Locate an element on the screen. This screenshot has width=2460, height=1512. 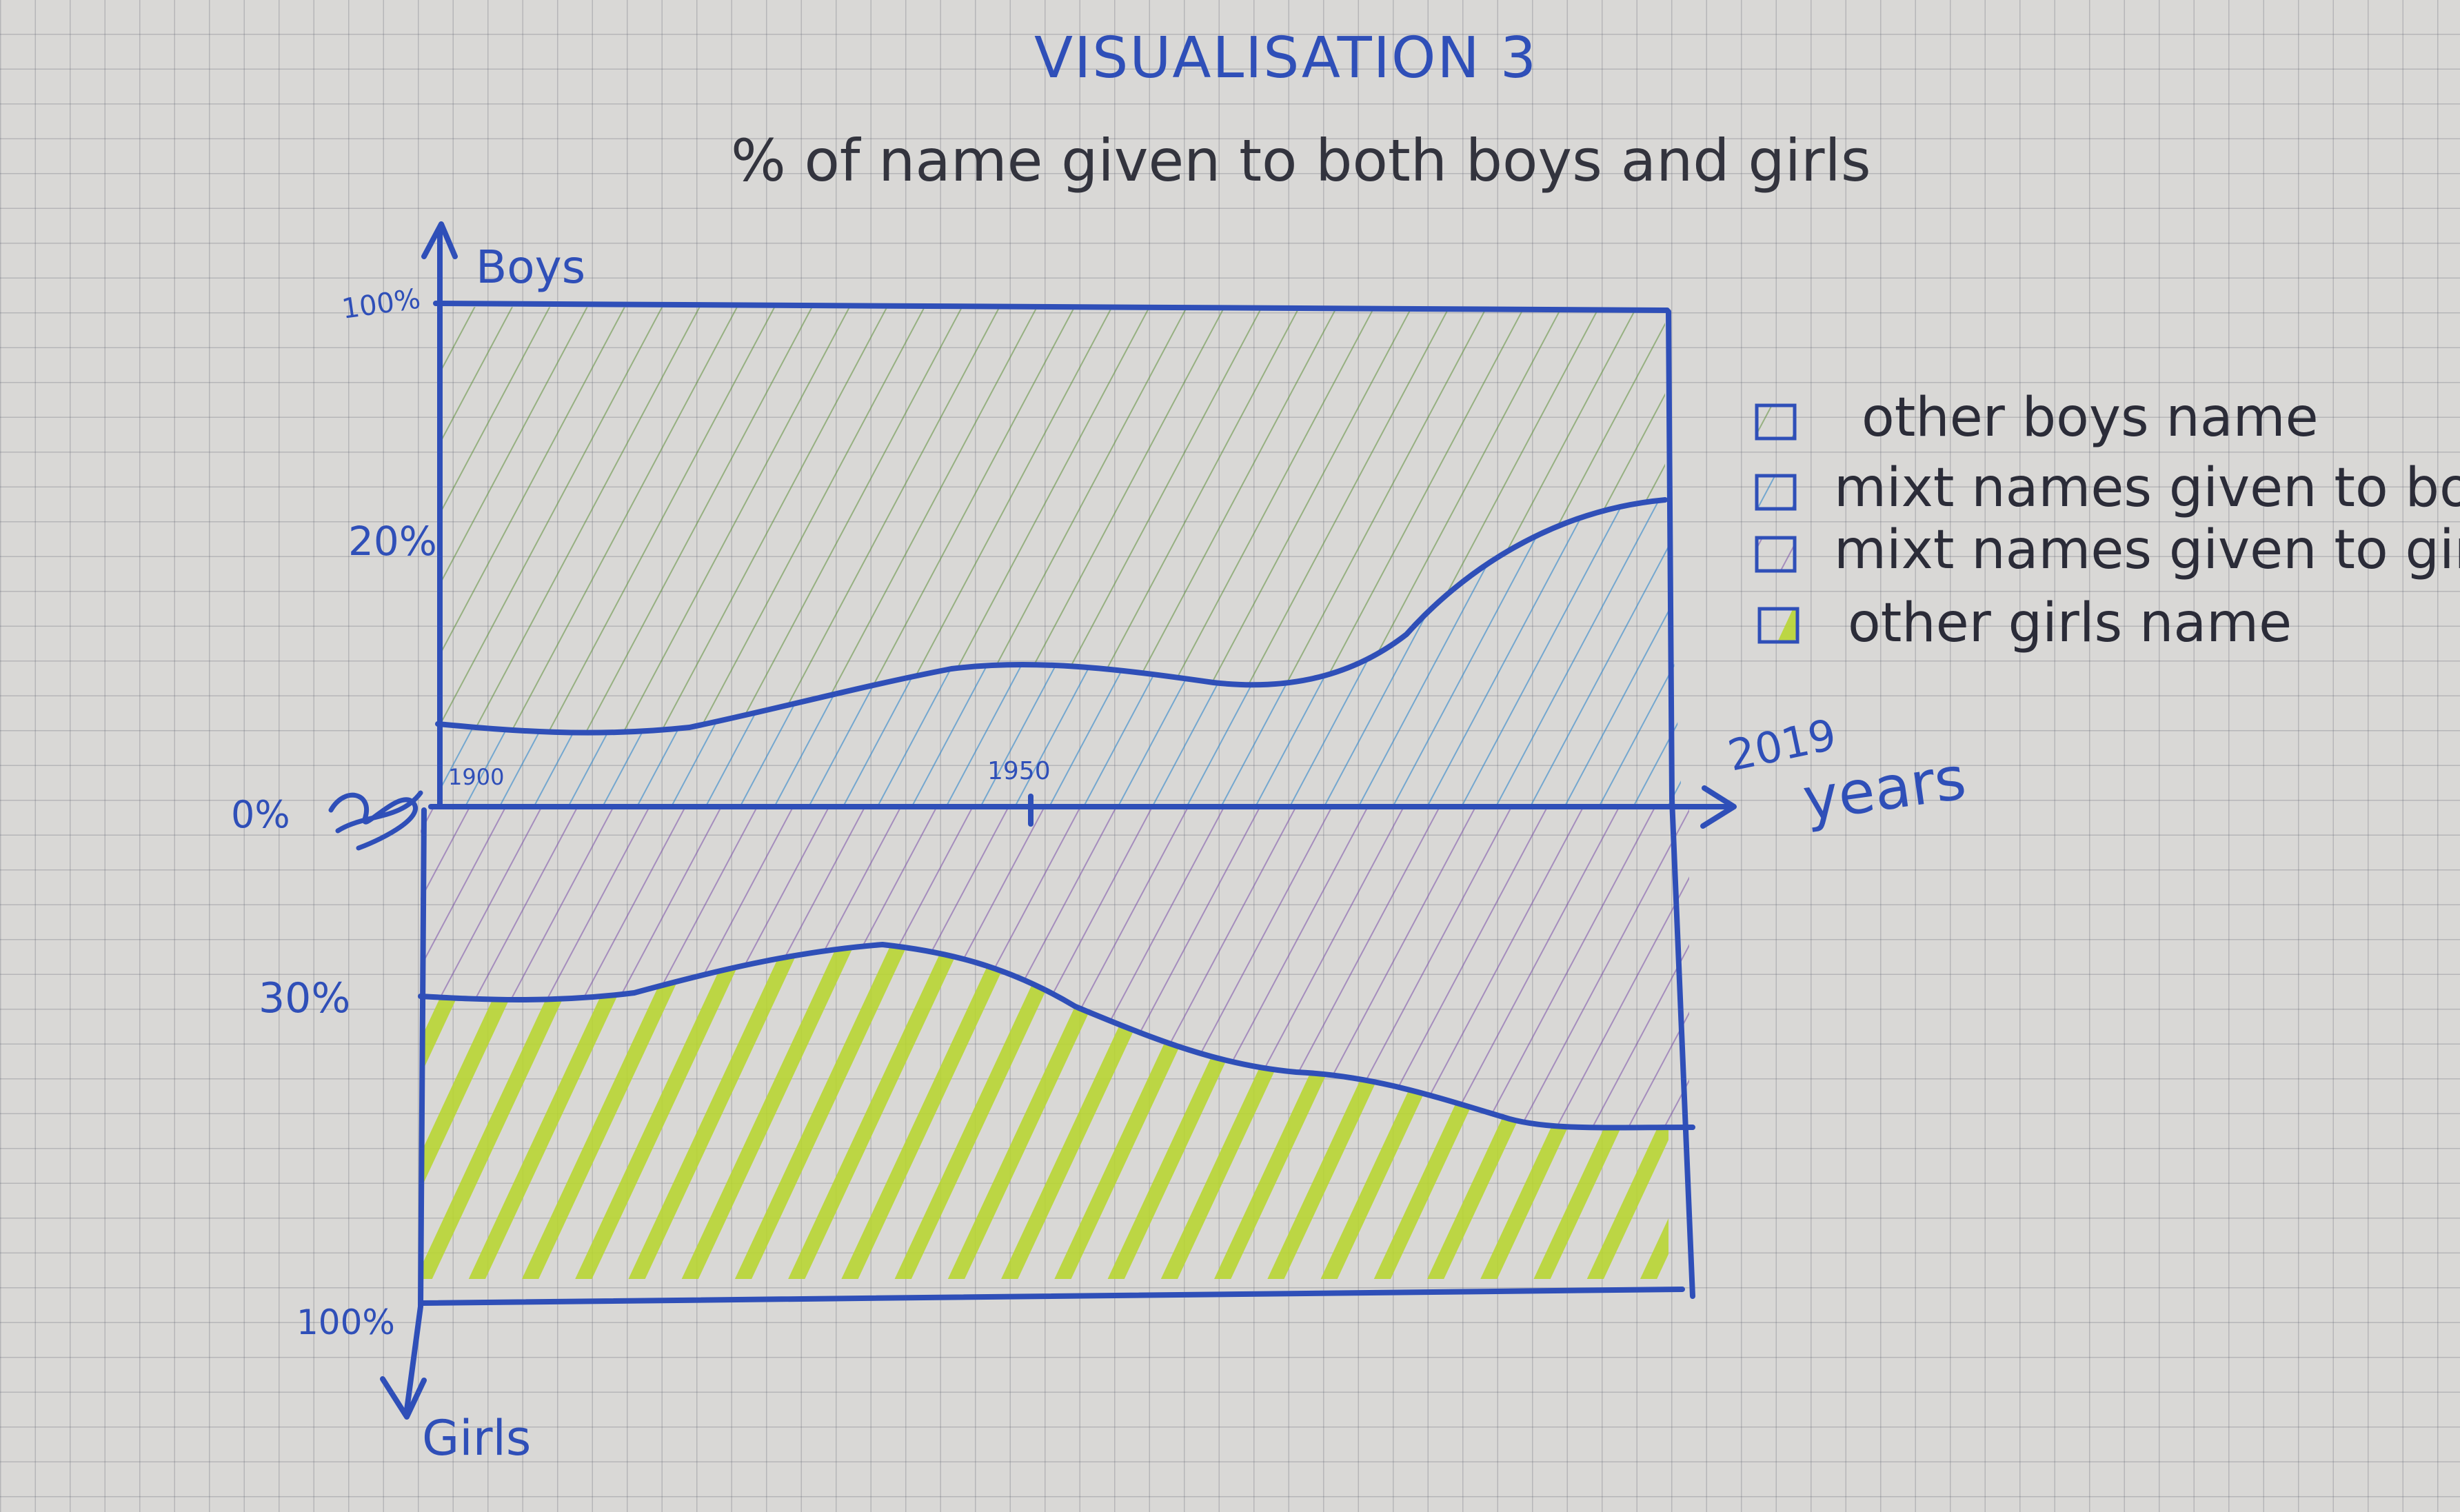
scribble-mark is located at coordinates (375, 820).